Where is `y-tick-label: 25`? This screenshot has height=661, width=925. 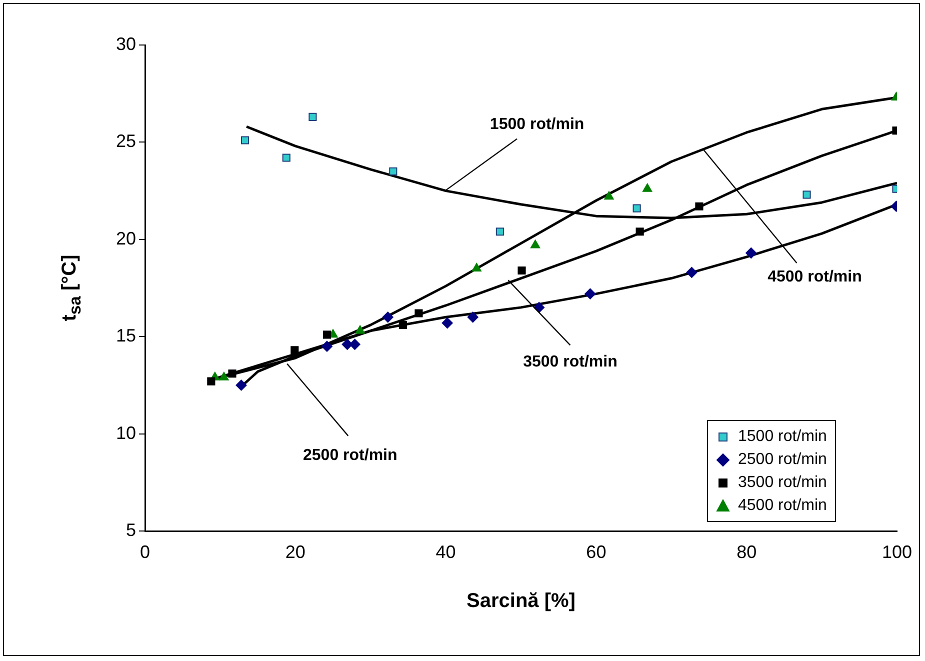
y-tick-label: 25 is located at coordinates (126, 141).